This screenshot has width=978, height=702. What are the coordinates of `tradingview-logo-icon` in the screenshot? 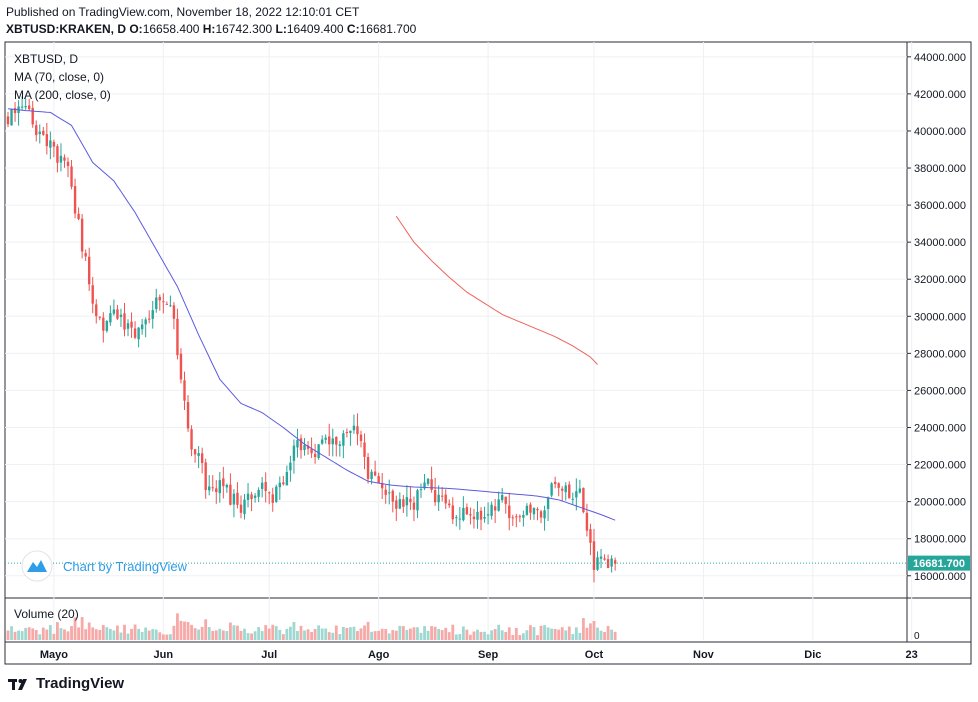 It's located at (17, 684).